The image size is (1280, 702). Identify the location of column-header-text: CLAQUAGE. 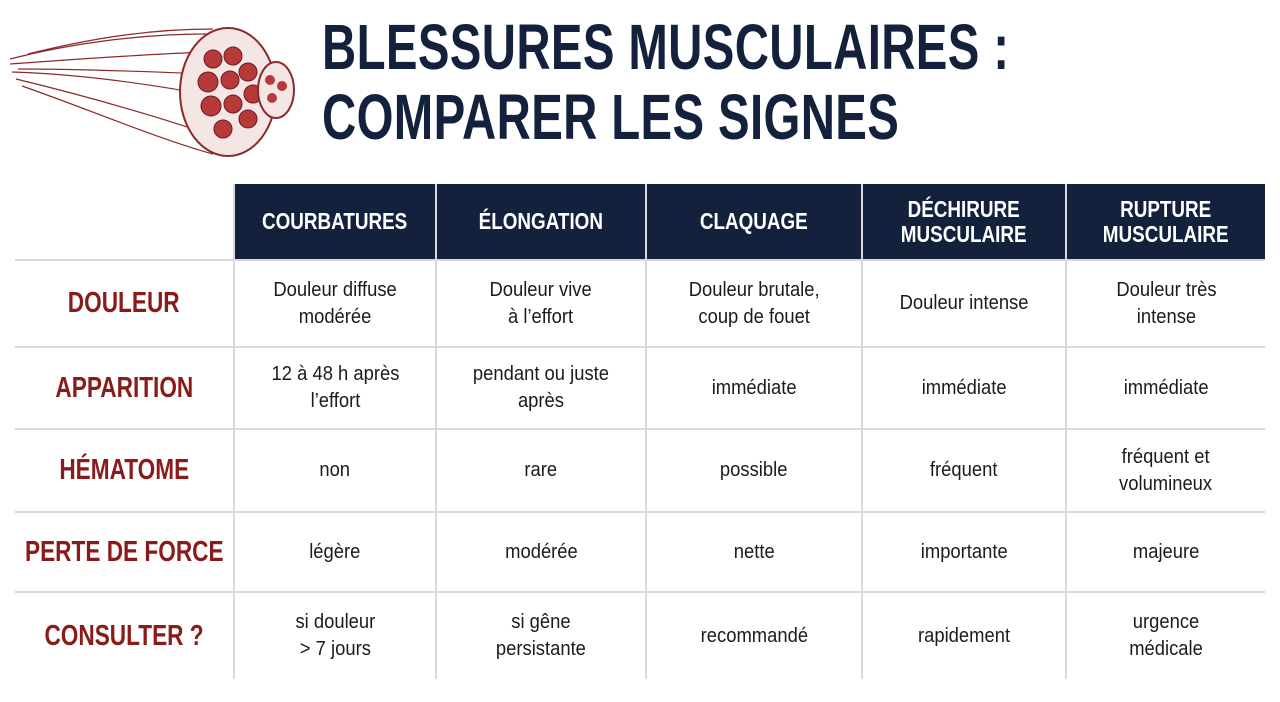
(754, 221).